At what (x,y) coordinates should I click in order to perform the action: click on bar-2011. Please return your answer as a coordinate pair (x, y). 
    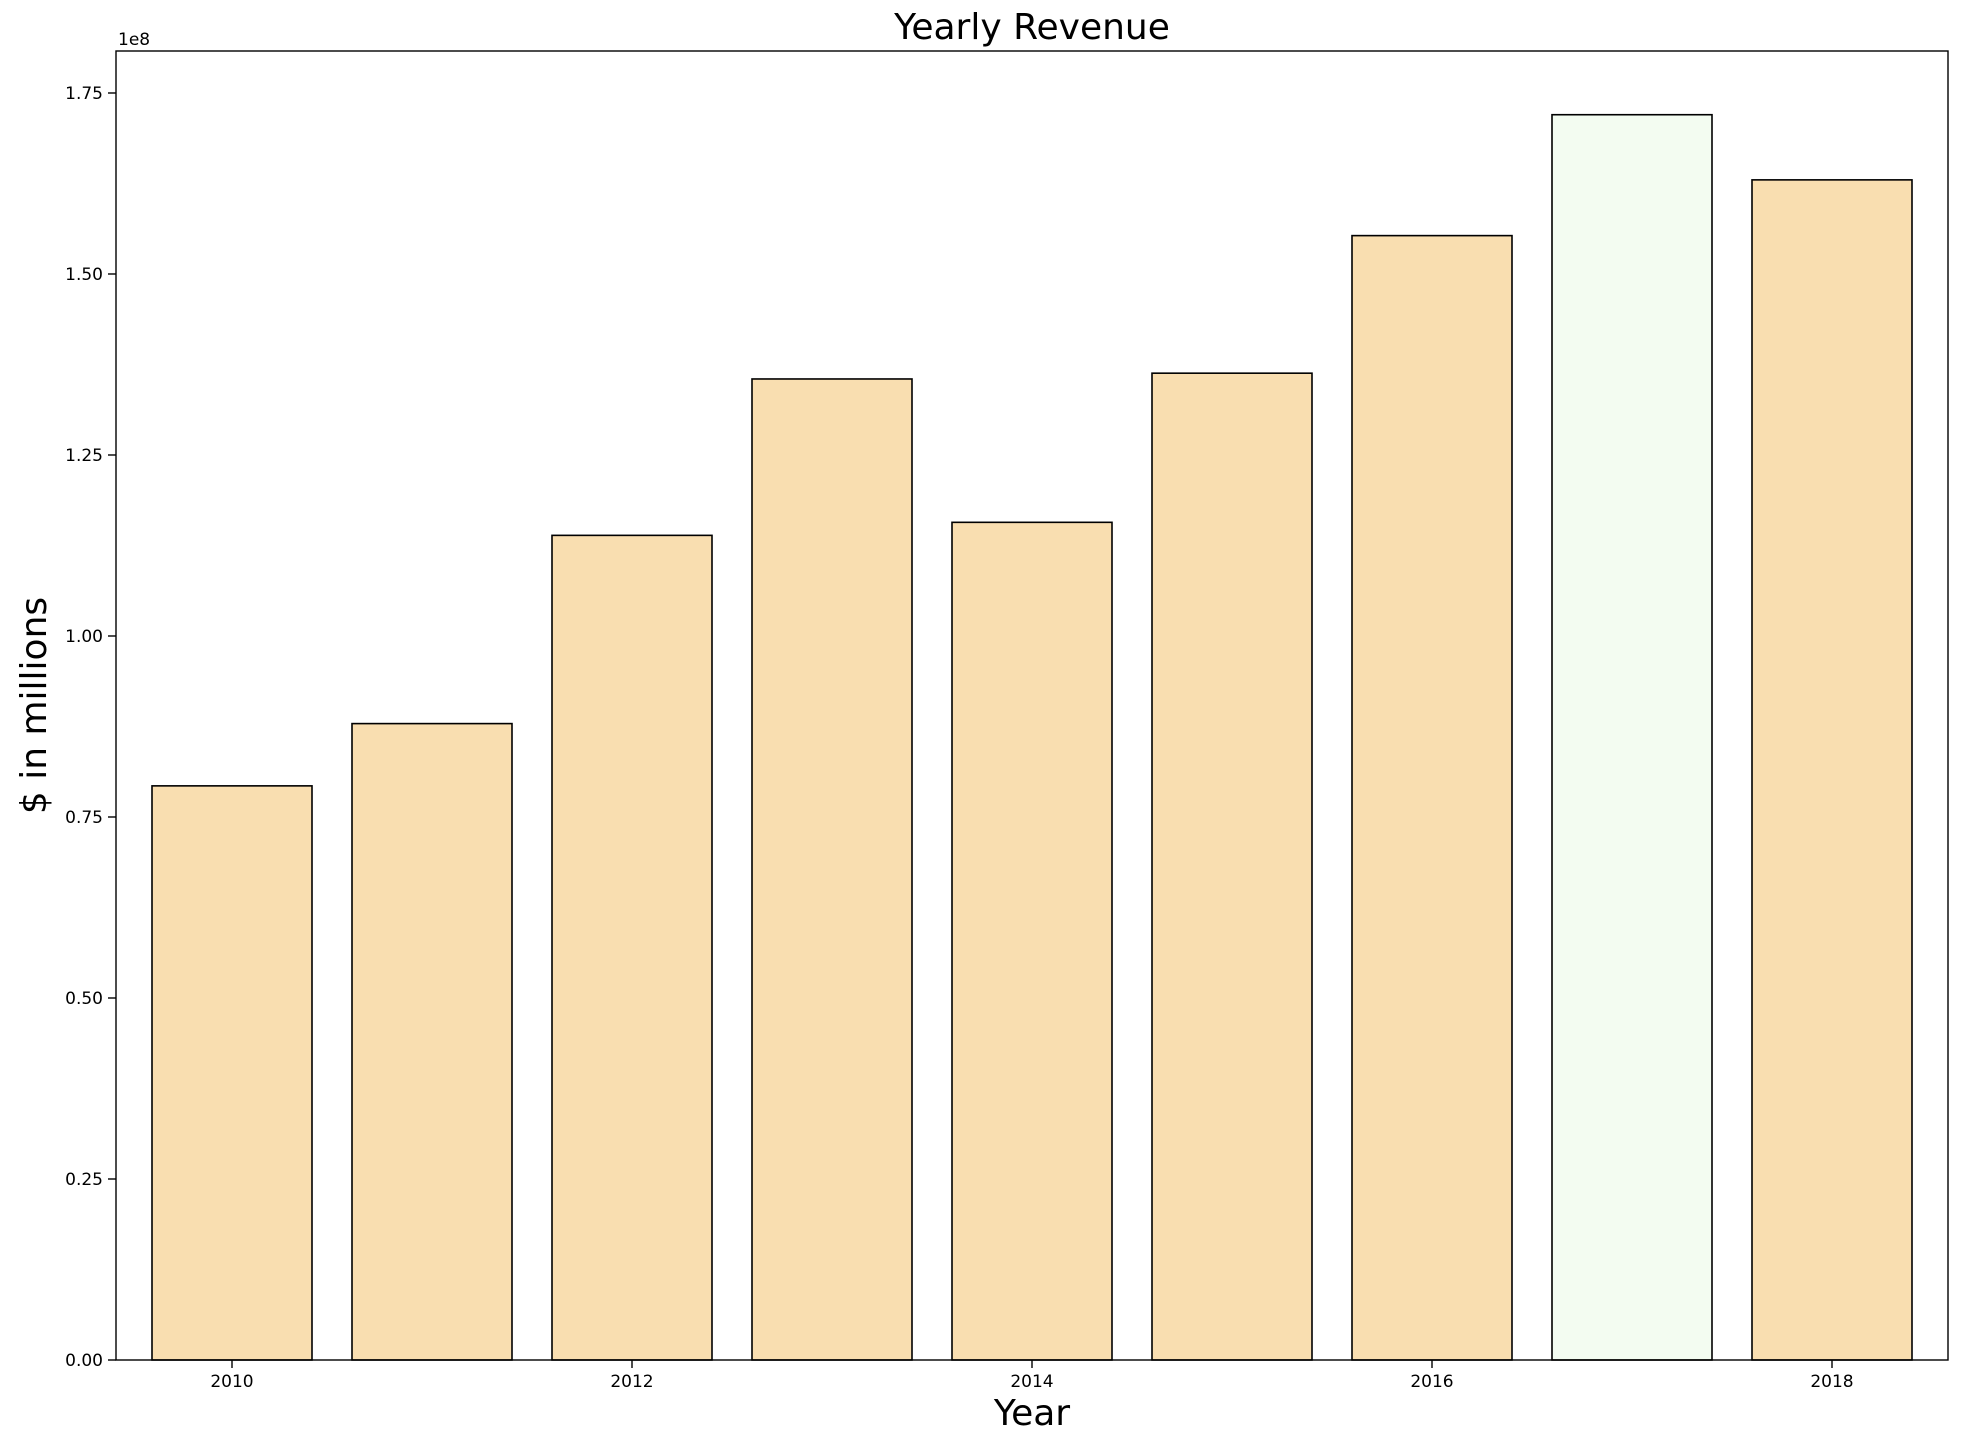
    Looking at the image, I should click on (432, 1041).